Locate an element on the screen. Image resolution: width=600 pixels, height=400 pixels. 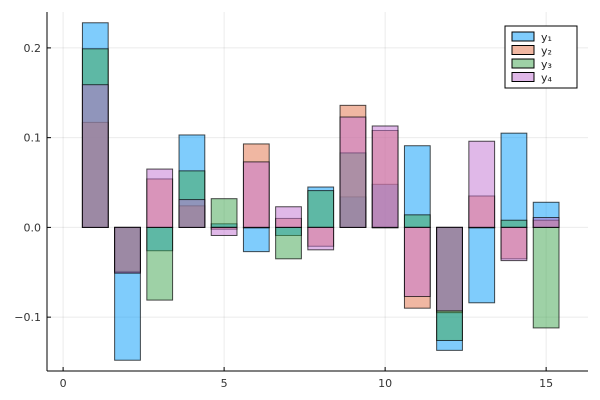
y-tick-label: 0.0 is located at coordinates (33, 227).